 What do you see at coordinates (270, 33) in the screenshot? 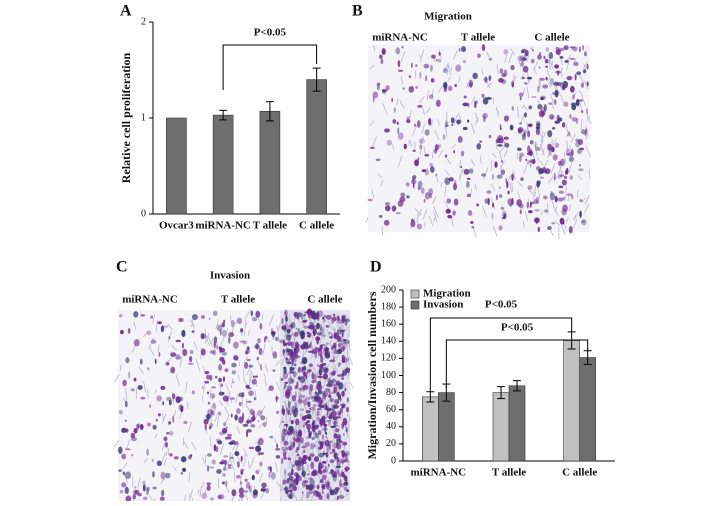
I see `significance-label: P<0.05` at bounding box center [270, 33].